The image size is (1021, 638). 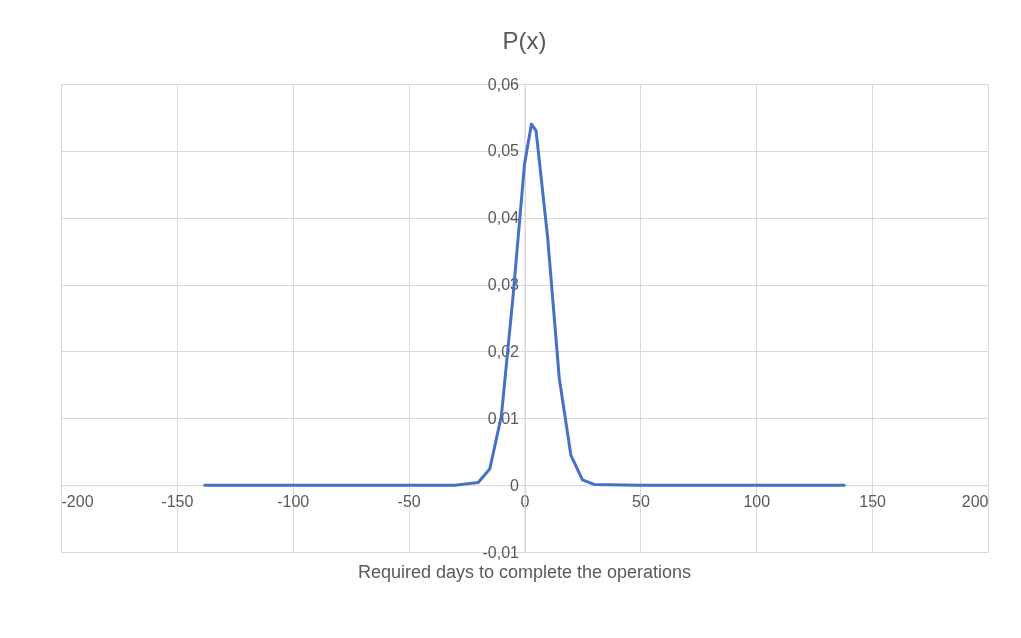 I want to click on y-tick-label: 0, so click(x=515, y=485).